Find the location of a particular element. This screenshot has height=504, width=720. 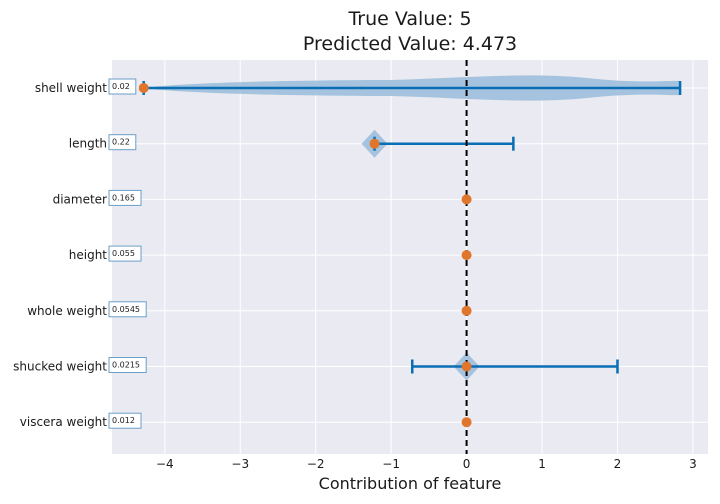

value-label: 0.0545 is located at coordinates (126, 309).